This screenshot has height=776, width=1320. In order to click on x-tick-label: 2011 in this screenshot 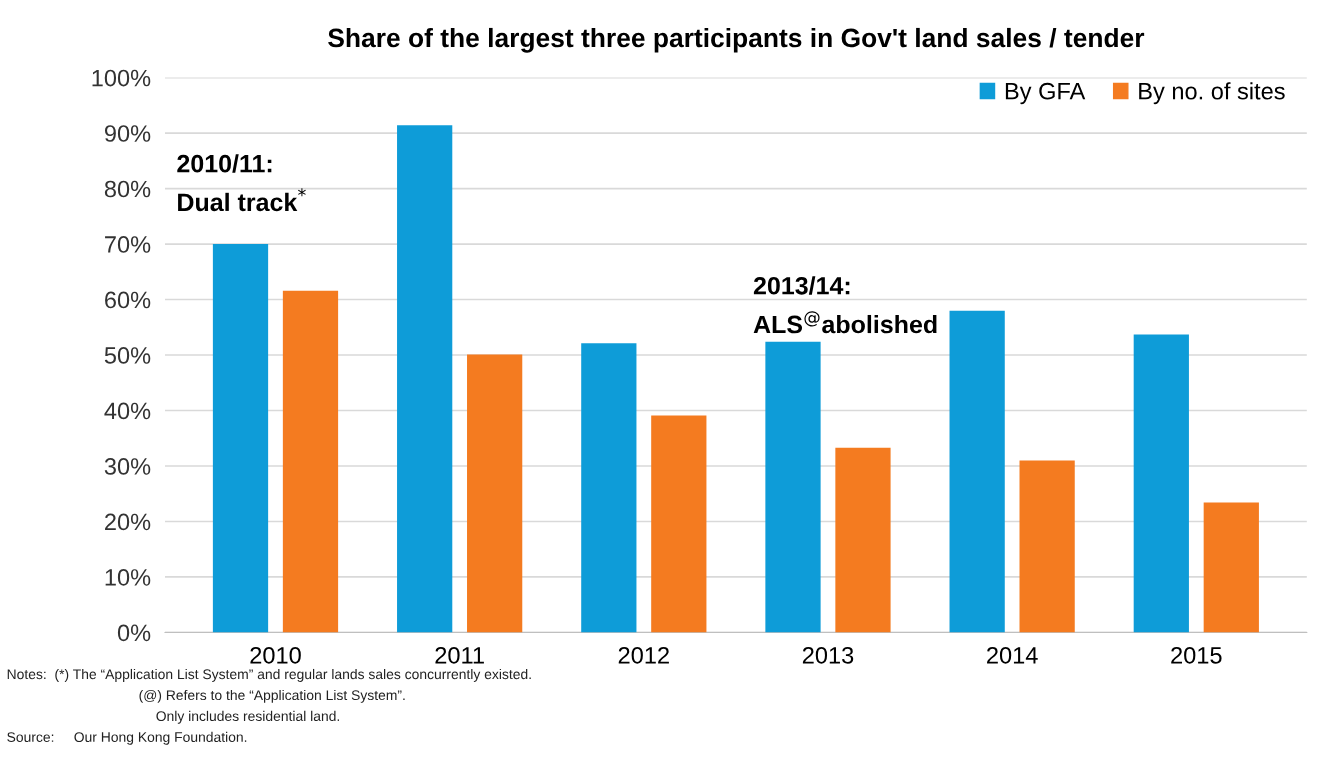, I will do `click(459, 655)`.